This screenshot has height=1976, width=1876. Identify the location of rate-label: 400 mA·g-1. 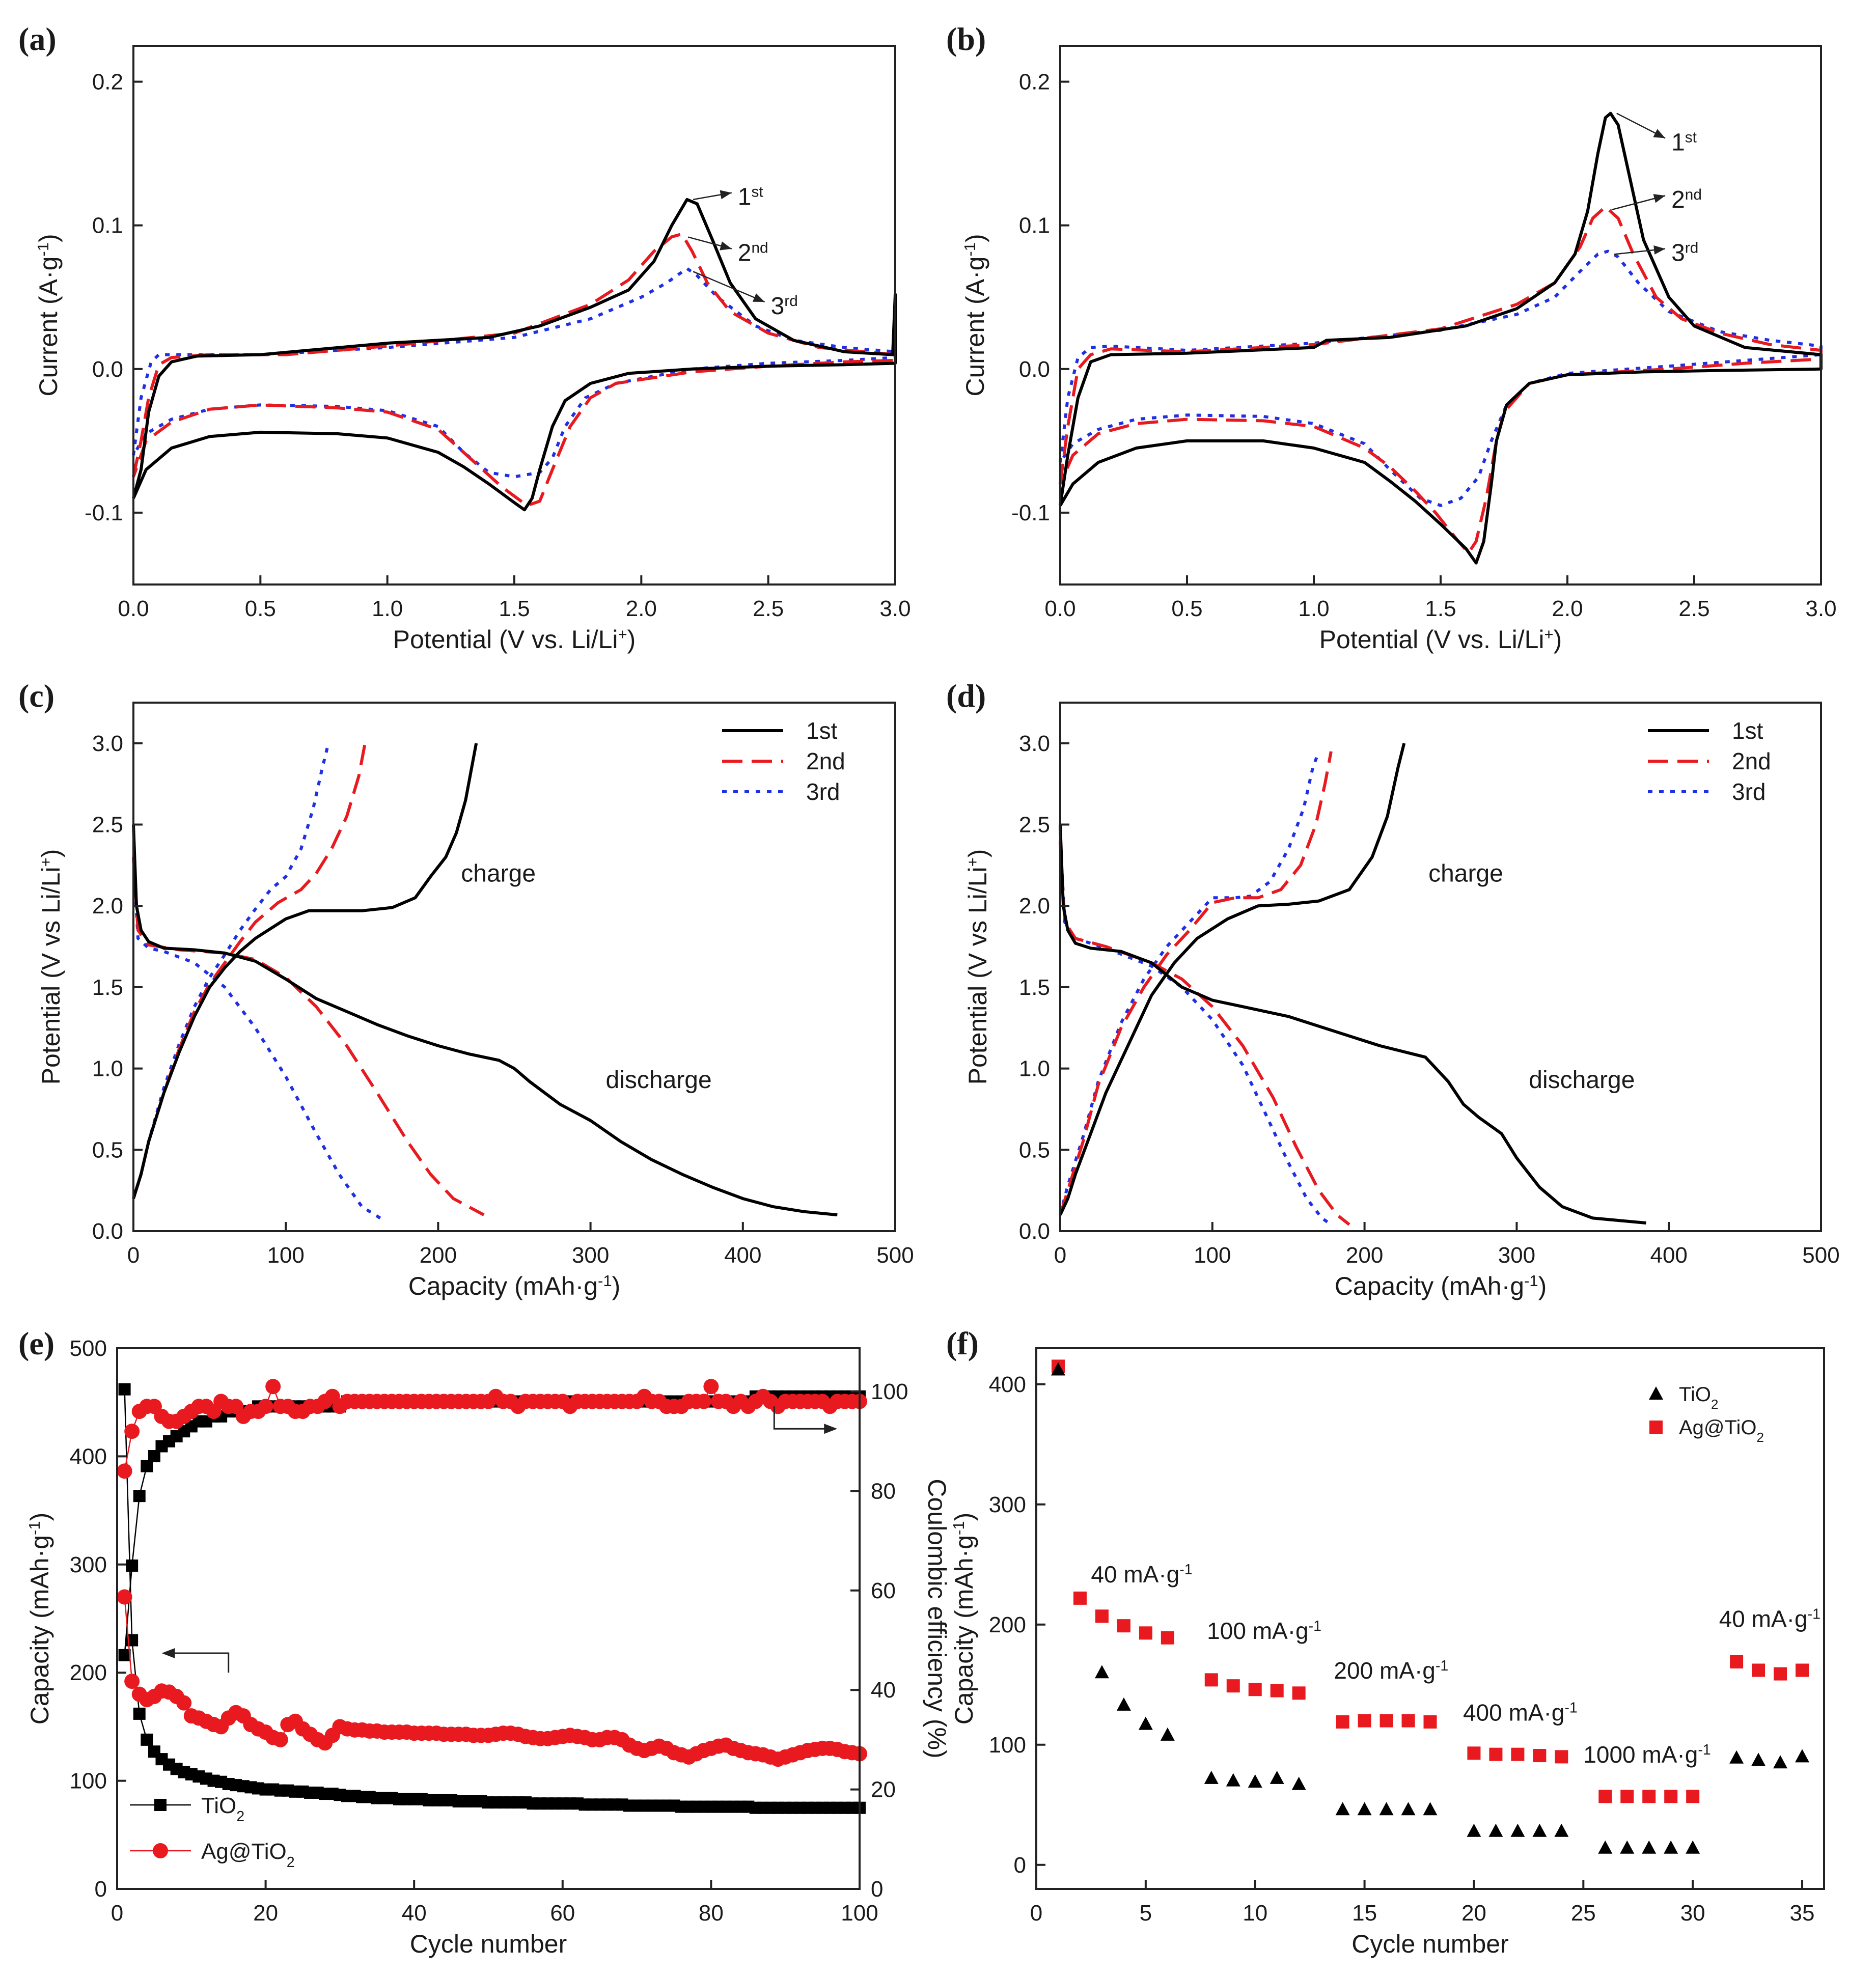
(1520, 1713).